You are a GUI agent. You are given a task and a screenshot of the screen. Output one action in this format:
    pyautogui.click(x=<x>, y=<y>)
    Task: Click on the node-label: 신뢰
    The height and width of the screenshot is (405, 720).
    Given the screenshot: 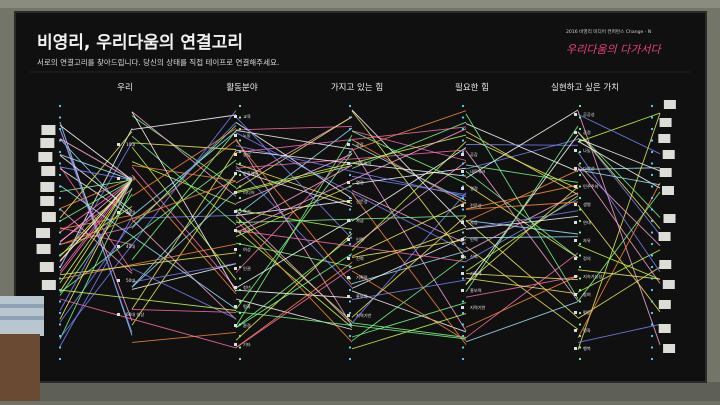 What is the action you would take?
    pyautogui.click(x=474, y=256)
    